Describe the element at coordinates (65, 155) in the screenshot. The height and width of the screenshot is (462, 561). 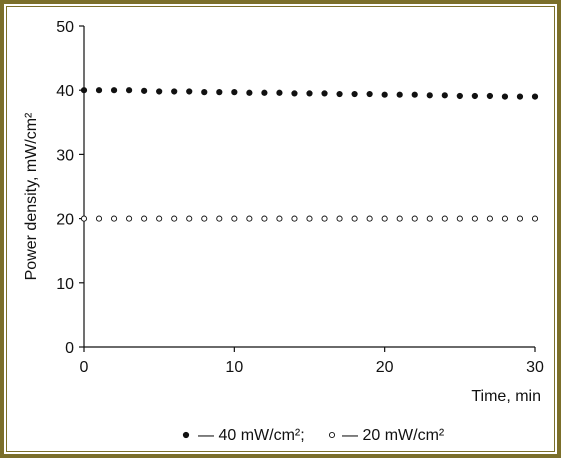
I see `y-tick-label: 30` at that location.